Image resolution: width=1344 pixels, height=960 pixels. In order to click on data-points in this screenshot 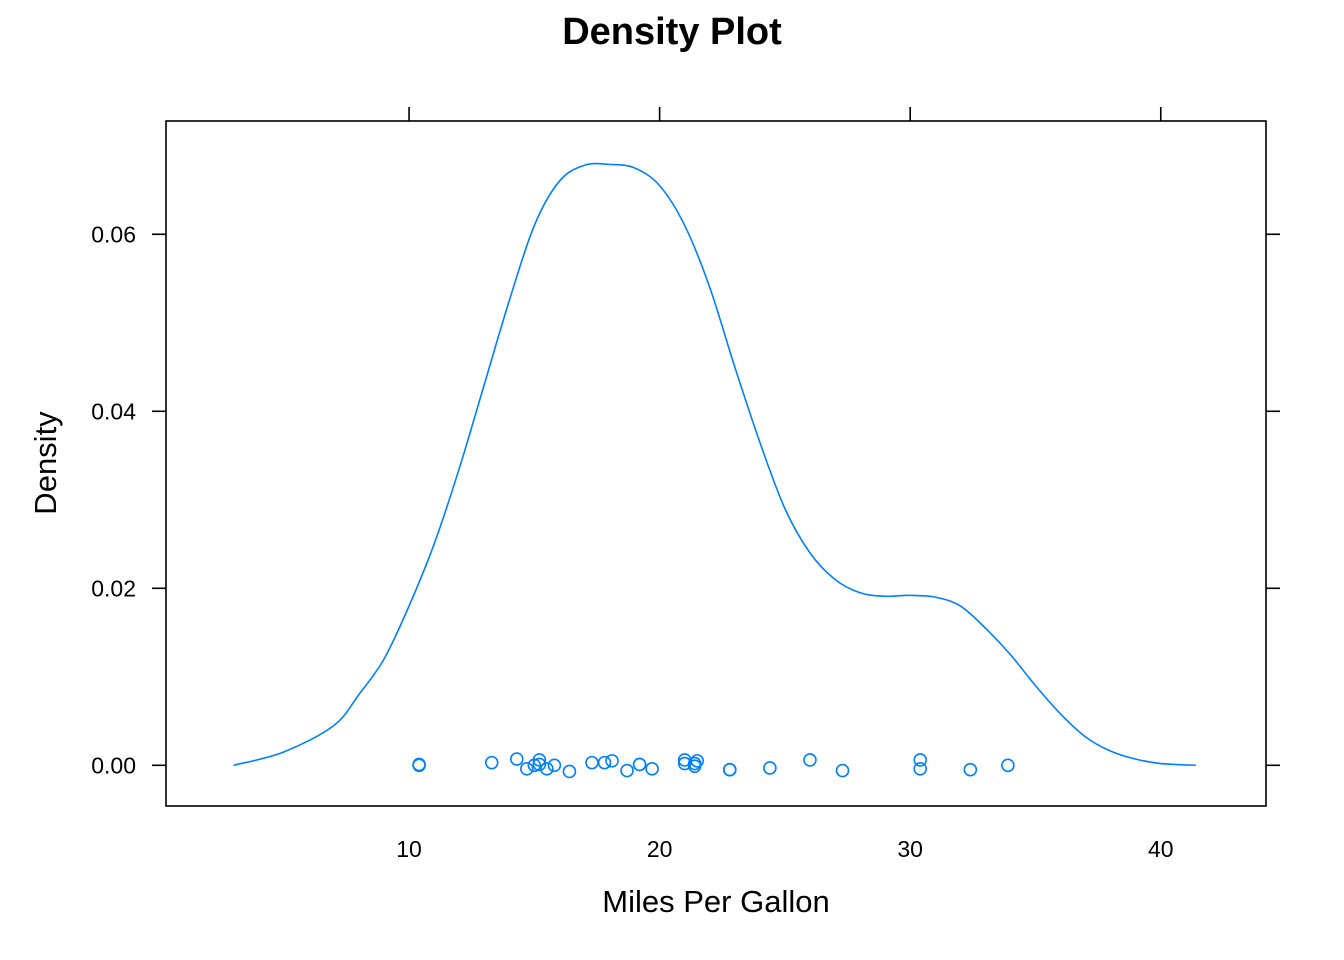, I will do `click(713, 765)`.